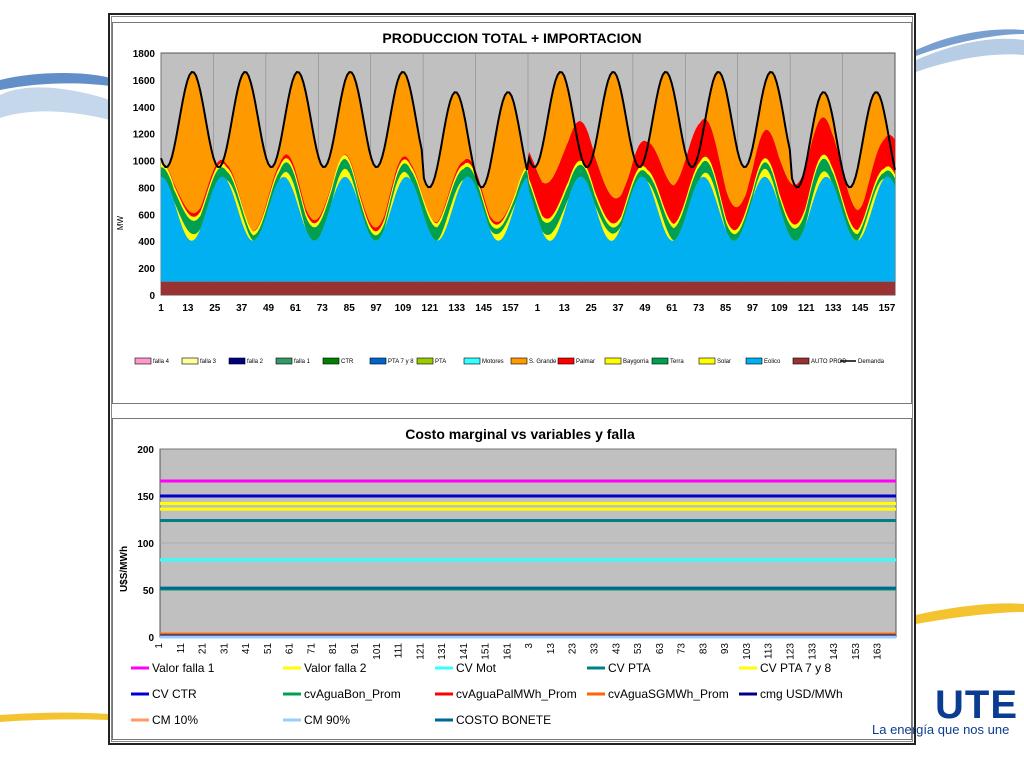 The image size is (1024, 768). I want to click on production-xtick: 25, so click(592, 308).